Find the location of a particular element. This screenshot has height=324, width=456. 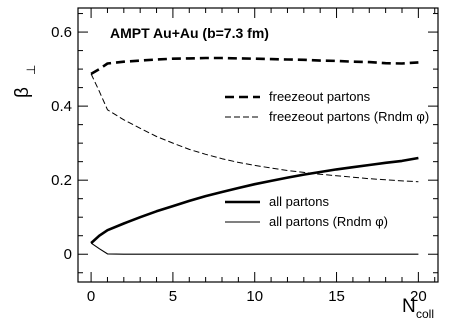

y-tick-label: 0.6 is located at coordinates (61, 32).